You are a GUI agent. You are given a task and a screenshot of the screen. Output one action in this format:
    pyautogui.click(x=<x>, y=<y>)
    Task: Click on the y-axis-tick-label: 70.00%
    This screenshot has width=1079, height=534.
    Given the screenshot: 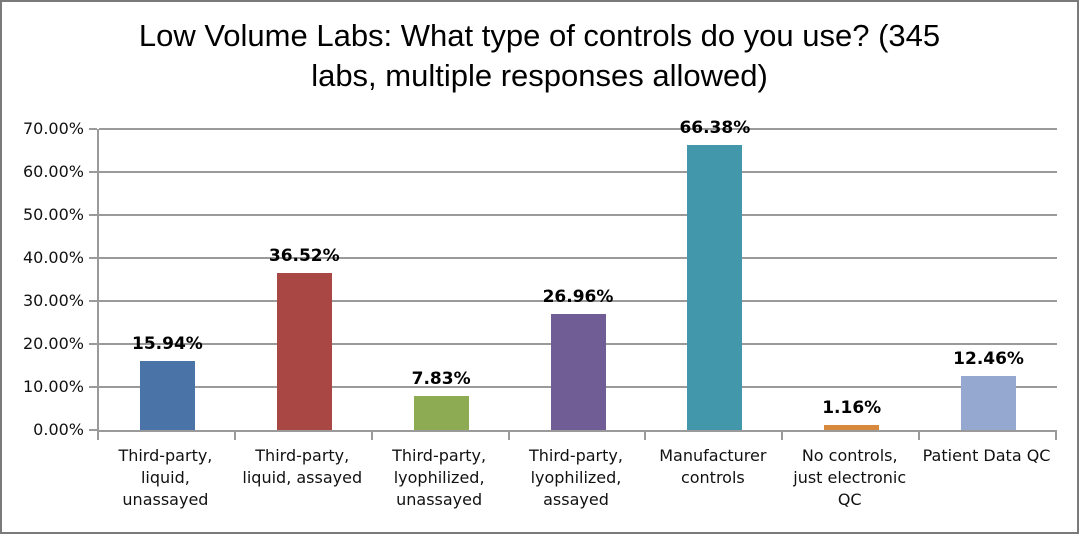 What is the action you would take?
    pyautogui.click(x=53, y=128)
    